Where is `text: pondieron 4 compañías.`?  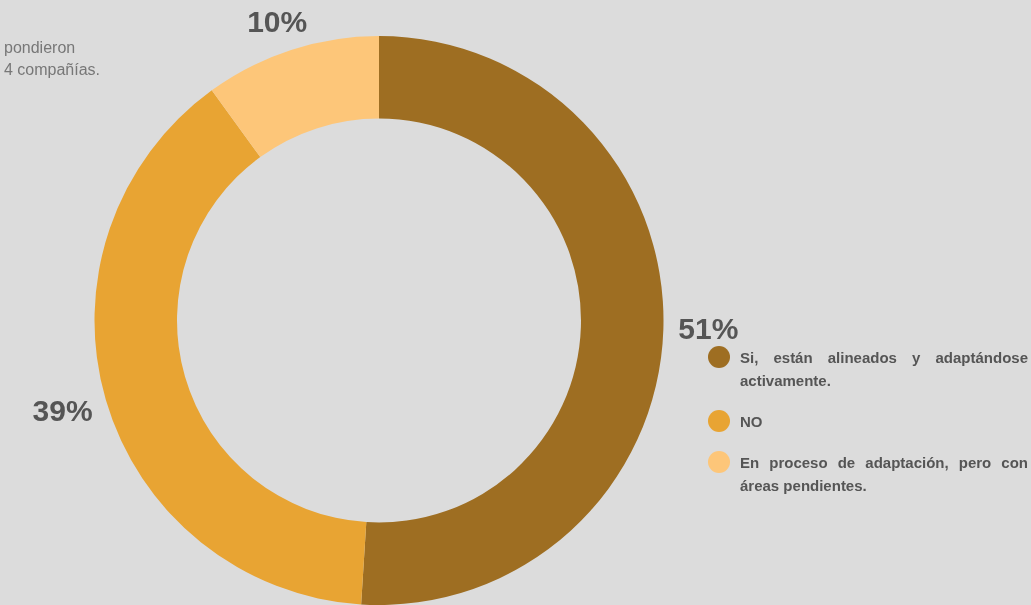 text: pondieron 4 compañías. is located at coordinates (52, 59).